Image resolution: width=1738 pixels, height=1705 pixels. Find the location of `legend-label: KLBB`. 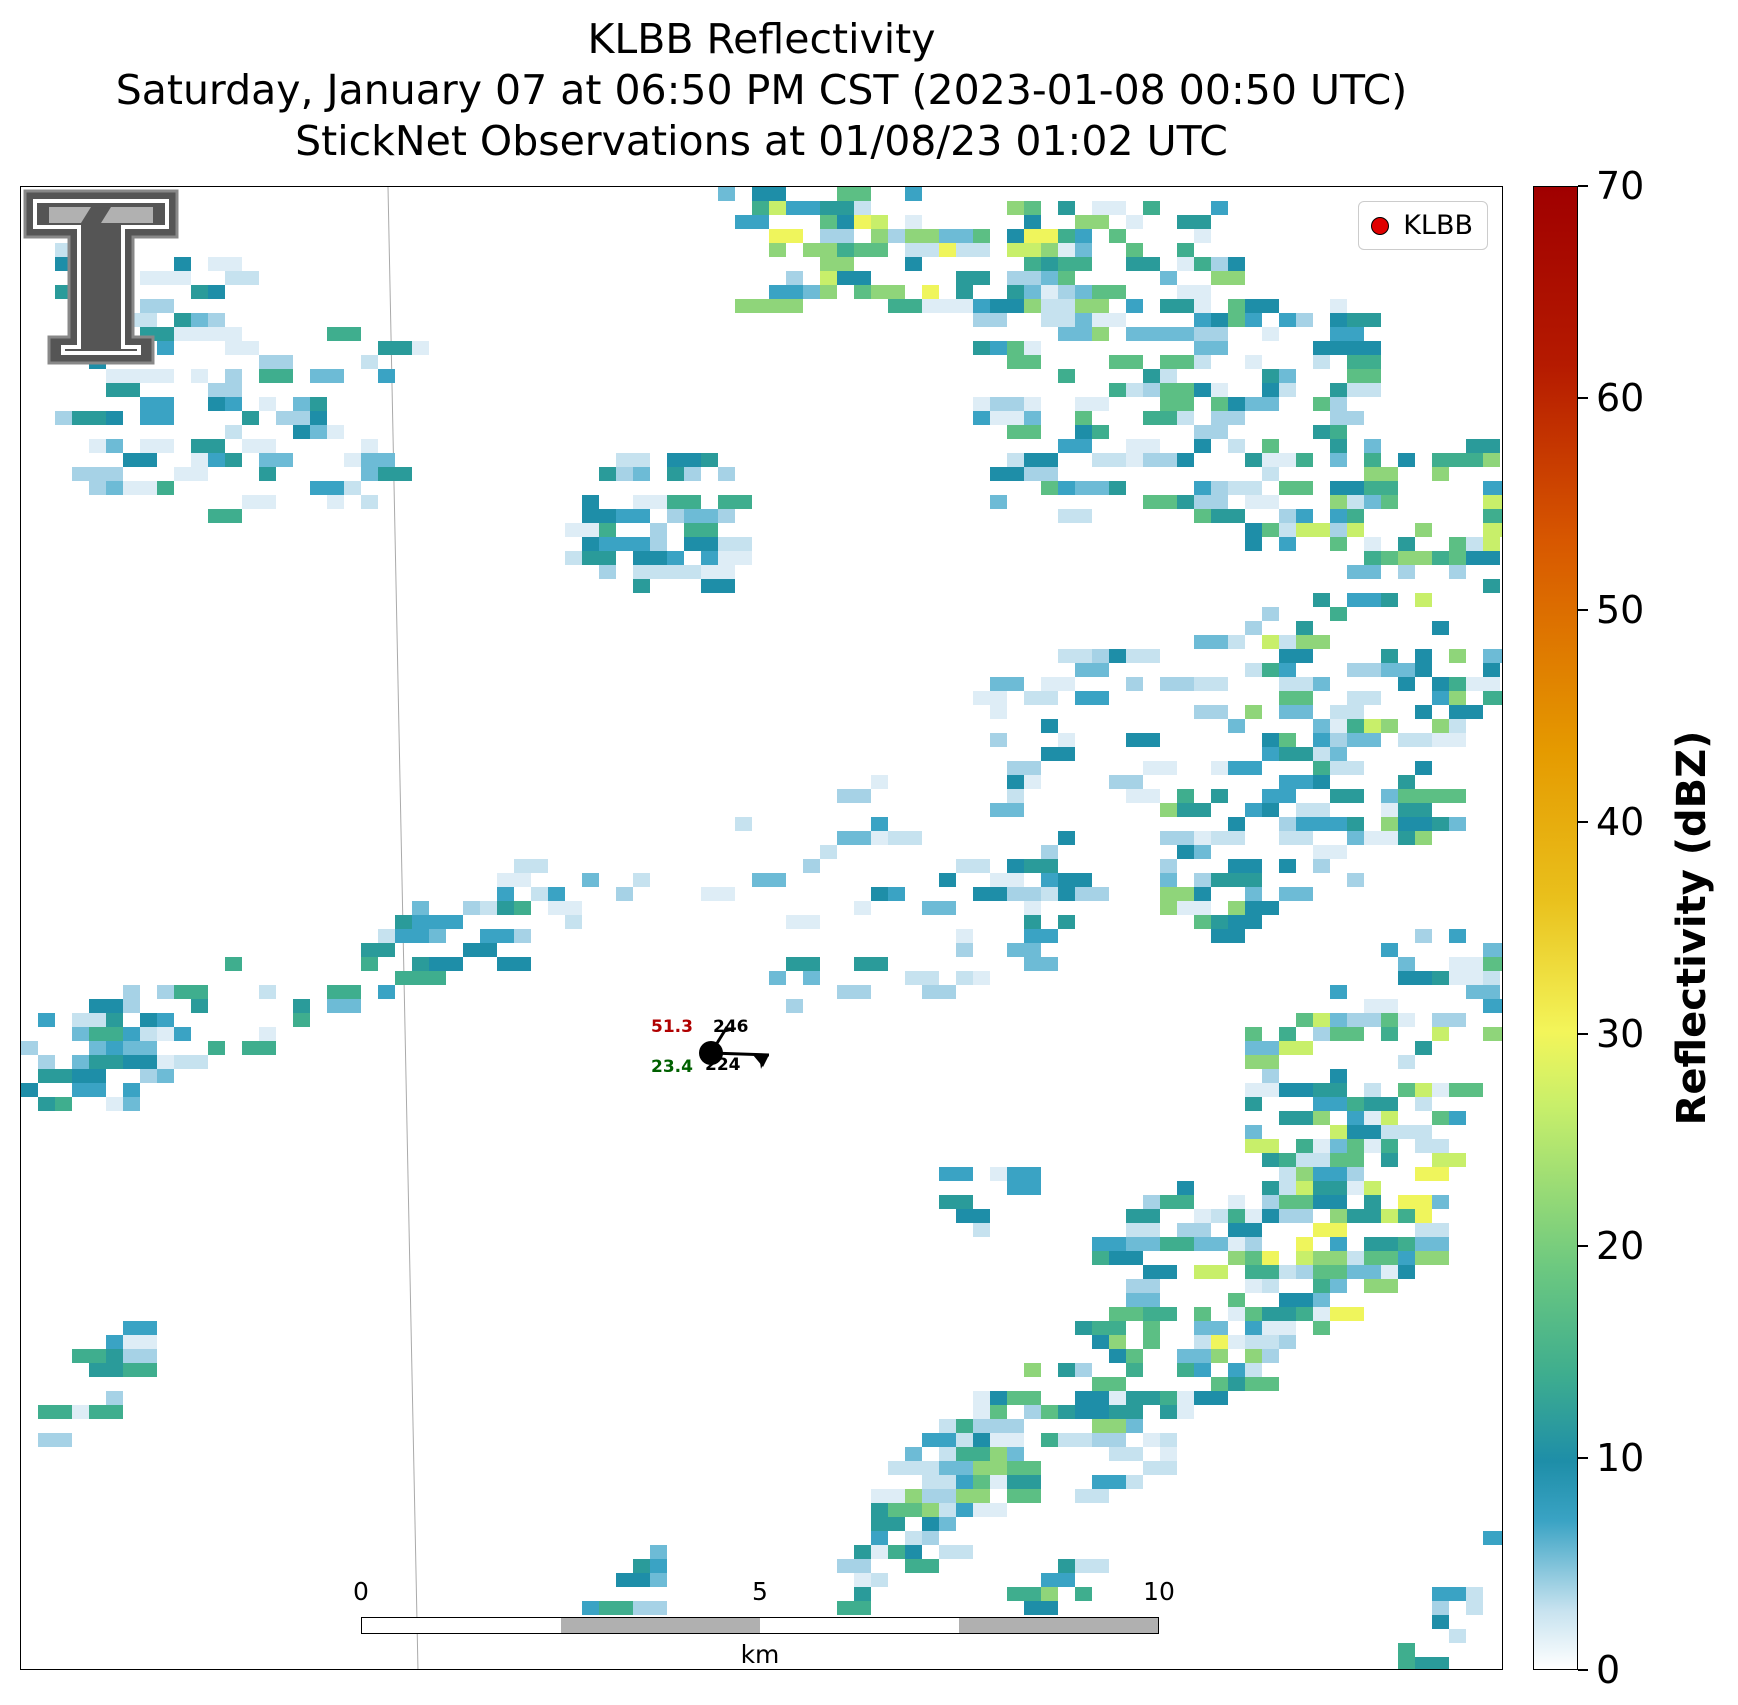

legend-label: KLBB is located at coordinates (1438, 225).